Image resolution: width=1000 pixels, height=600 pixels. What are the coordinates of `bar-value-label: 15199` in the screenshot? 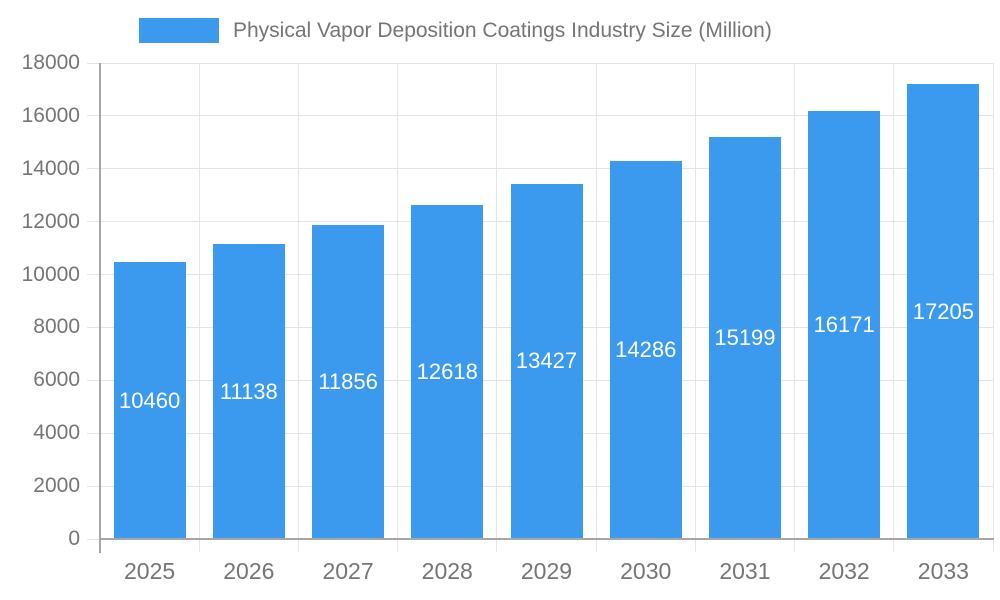 It's located at (745, 338).